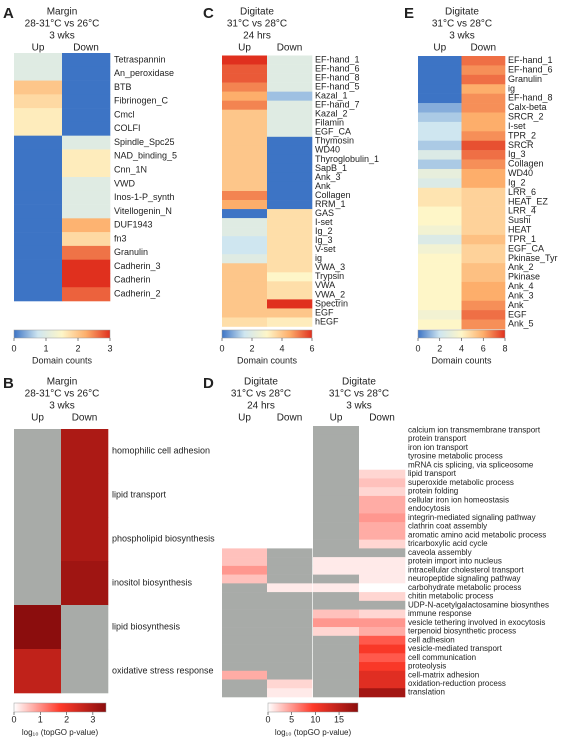 Image resolution: width=576 pixels, height=739 pixels. What do you see at coordinates (522, 211) in the screenshot?
I see `row-label: LRR_4` at bounding box center [522, 211].